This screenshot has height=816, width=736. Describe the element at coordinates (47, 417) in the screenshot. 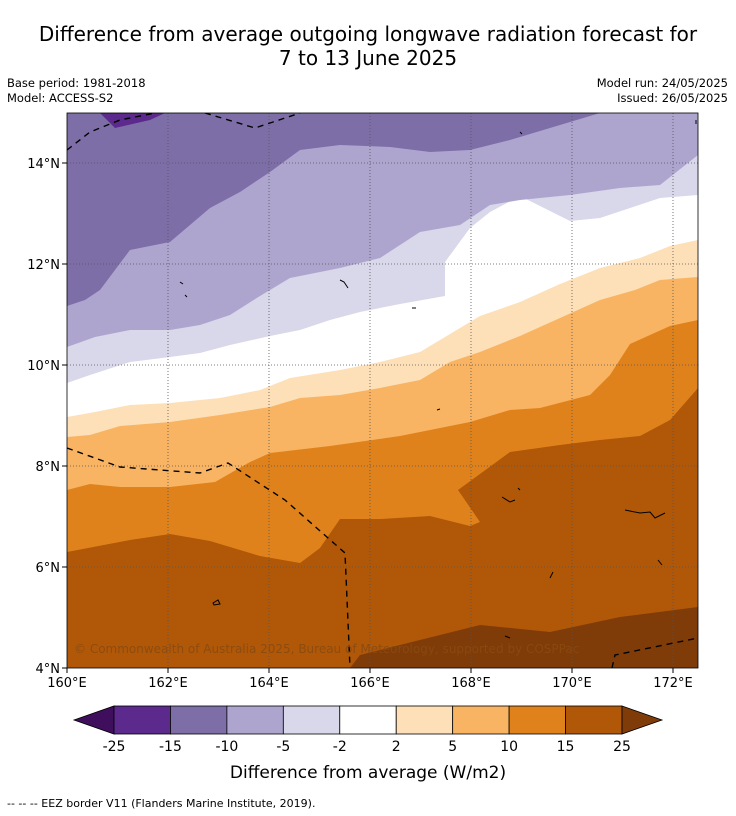

I see `latitude-axis: 14°N 12°N 10°N 8°N 6°N 4°N` at that location.